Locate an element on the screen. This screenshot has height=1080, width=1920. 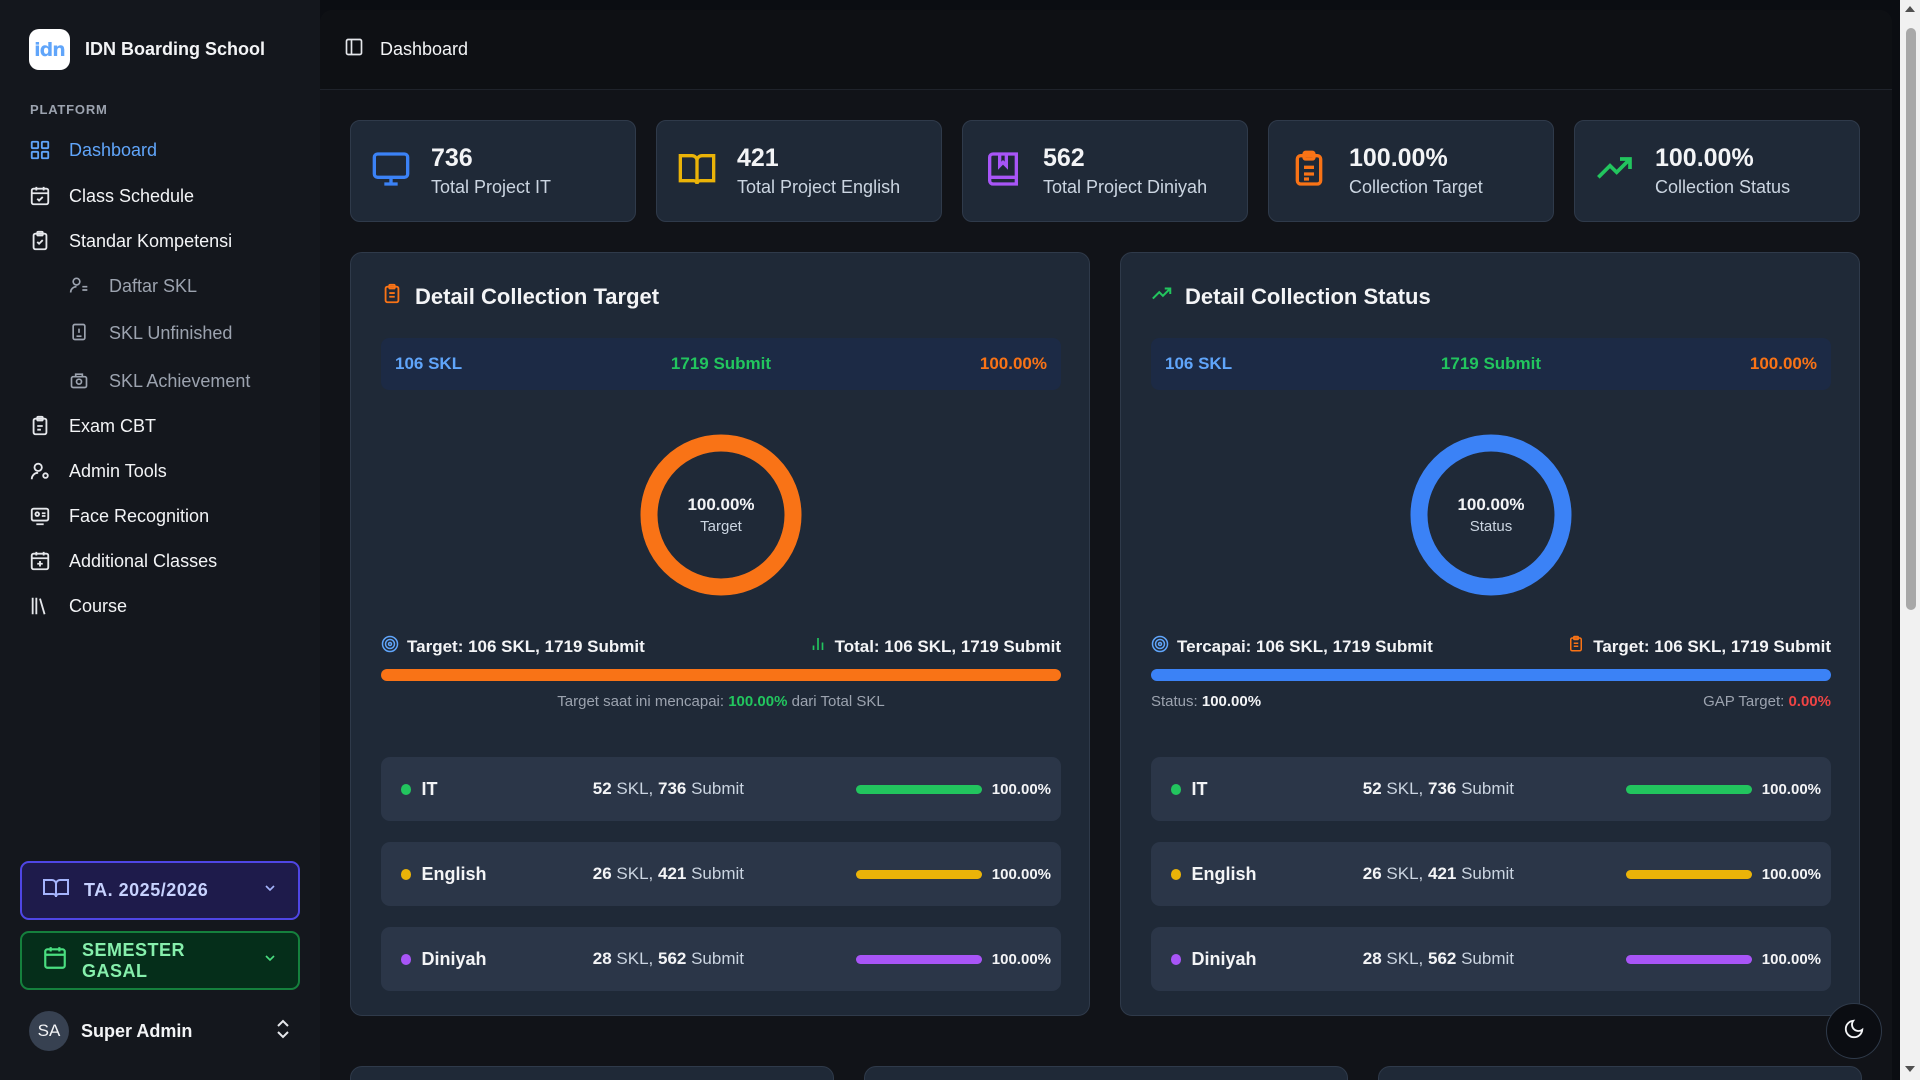
sidebar-item-label: Additional Classes is located at coordinates (143, 560).